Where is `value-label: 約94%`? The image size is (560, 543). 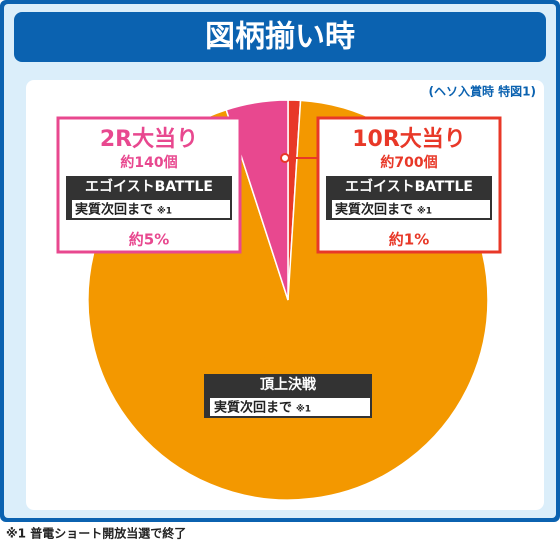
value-label: 約94% is located at coordinates (288, 438).